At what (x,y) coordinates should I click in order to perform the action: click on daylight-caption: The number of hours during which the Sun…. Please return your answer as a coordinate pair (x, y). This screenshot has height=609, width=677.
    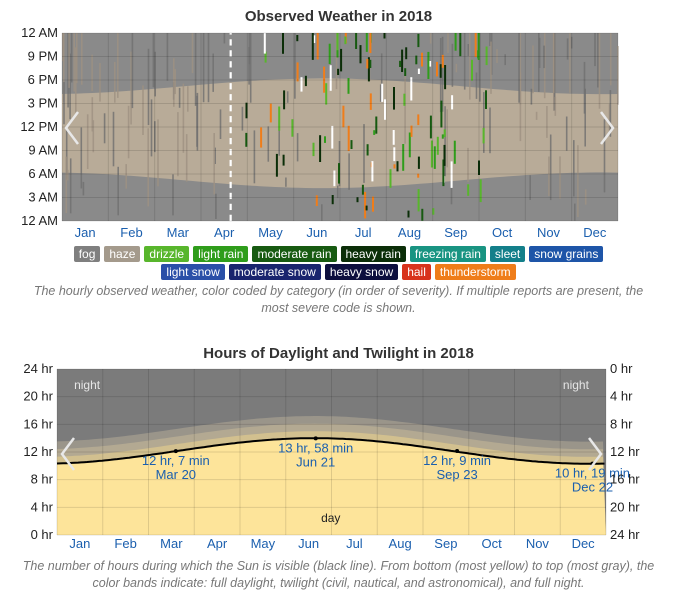
    Looking at the image, I should click on (338, 574).